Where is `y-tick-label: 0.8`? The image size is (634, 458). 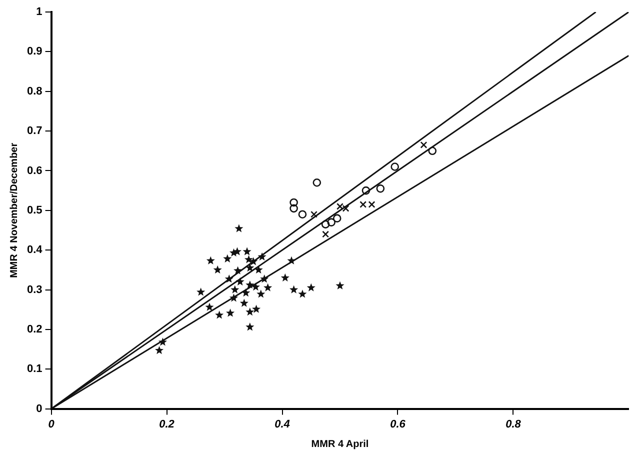
y-tick-label: 0.8 is located at coordinates (34, 91).